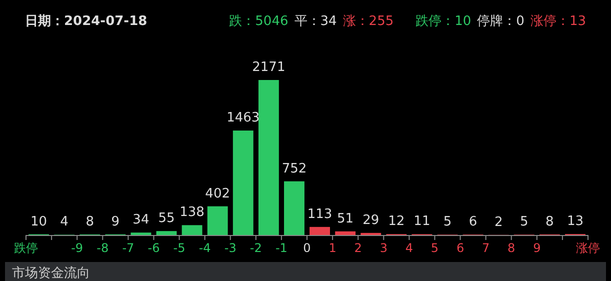 This screenshot has height=281, width=611. I want to click on data-label: 2, so click(498, 222).